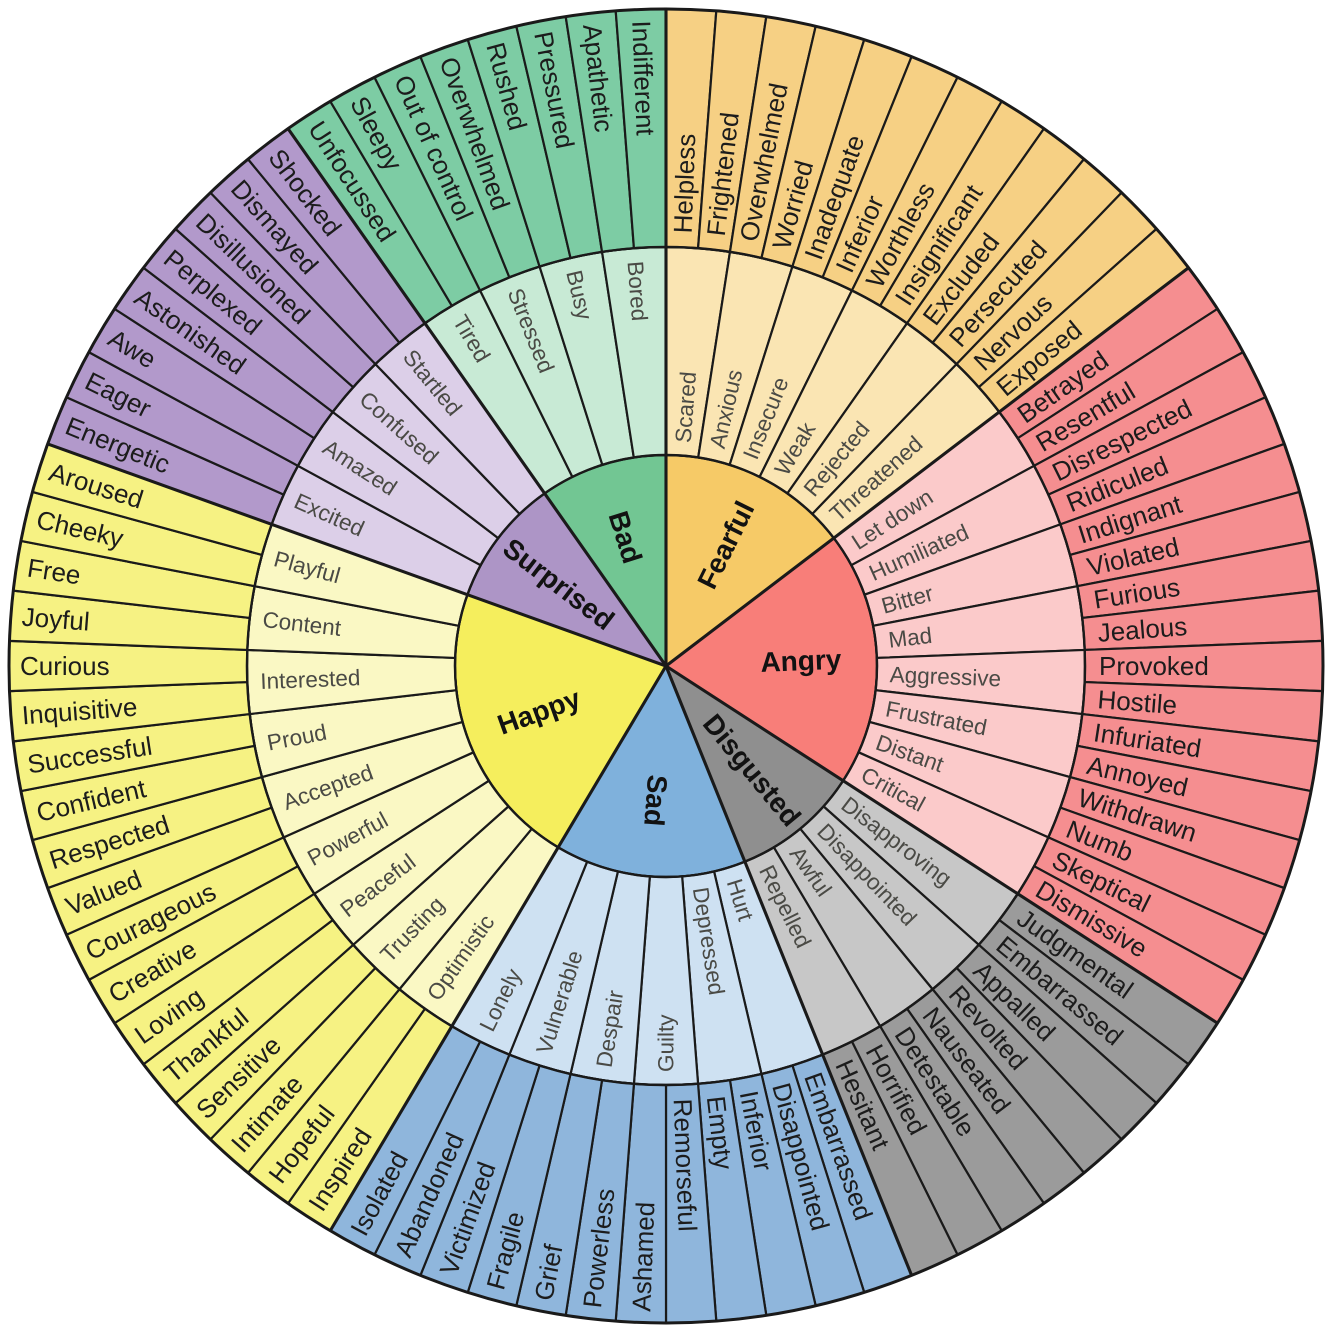  Describe the element at coordinates (1154, 666) in the screenshot. I see `outer-label-angry-provoked: Provoked` at that location.